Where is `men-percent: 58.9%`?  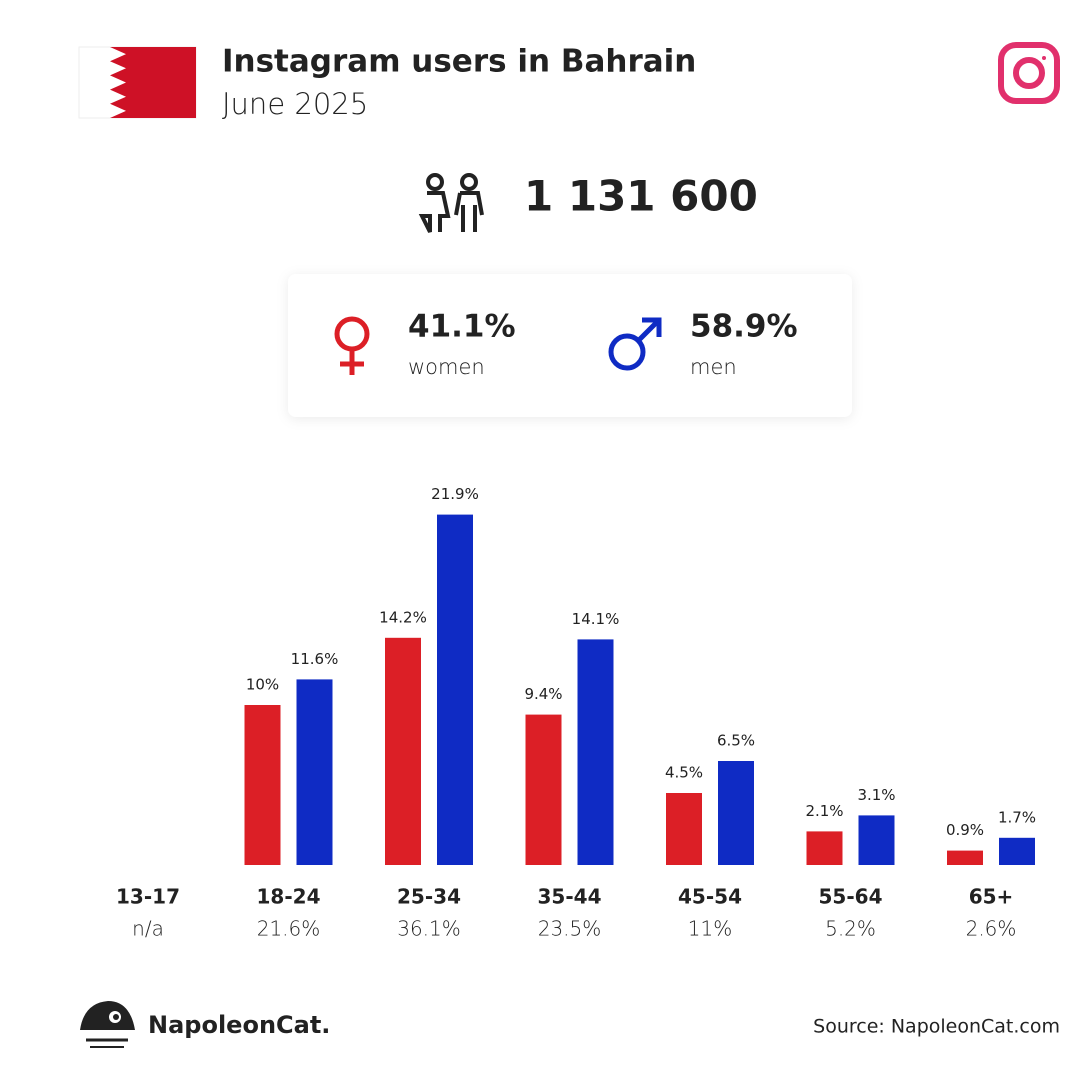 men-percent: 58.9% is located at coordinates (744, 327).